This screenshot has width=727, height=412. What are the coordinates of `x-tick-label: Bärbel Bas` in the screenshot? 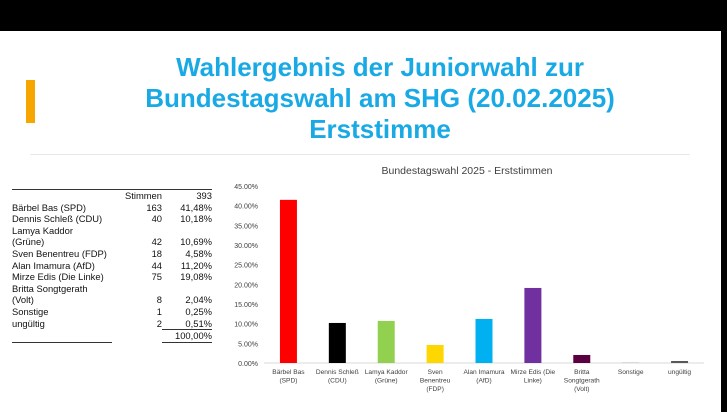 It's located at (288, 372).